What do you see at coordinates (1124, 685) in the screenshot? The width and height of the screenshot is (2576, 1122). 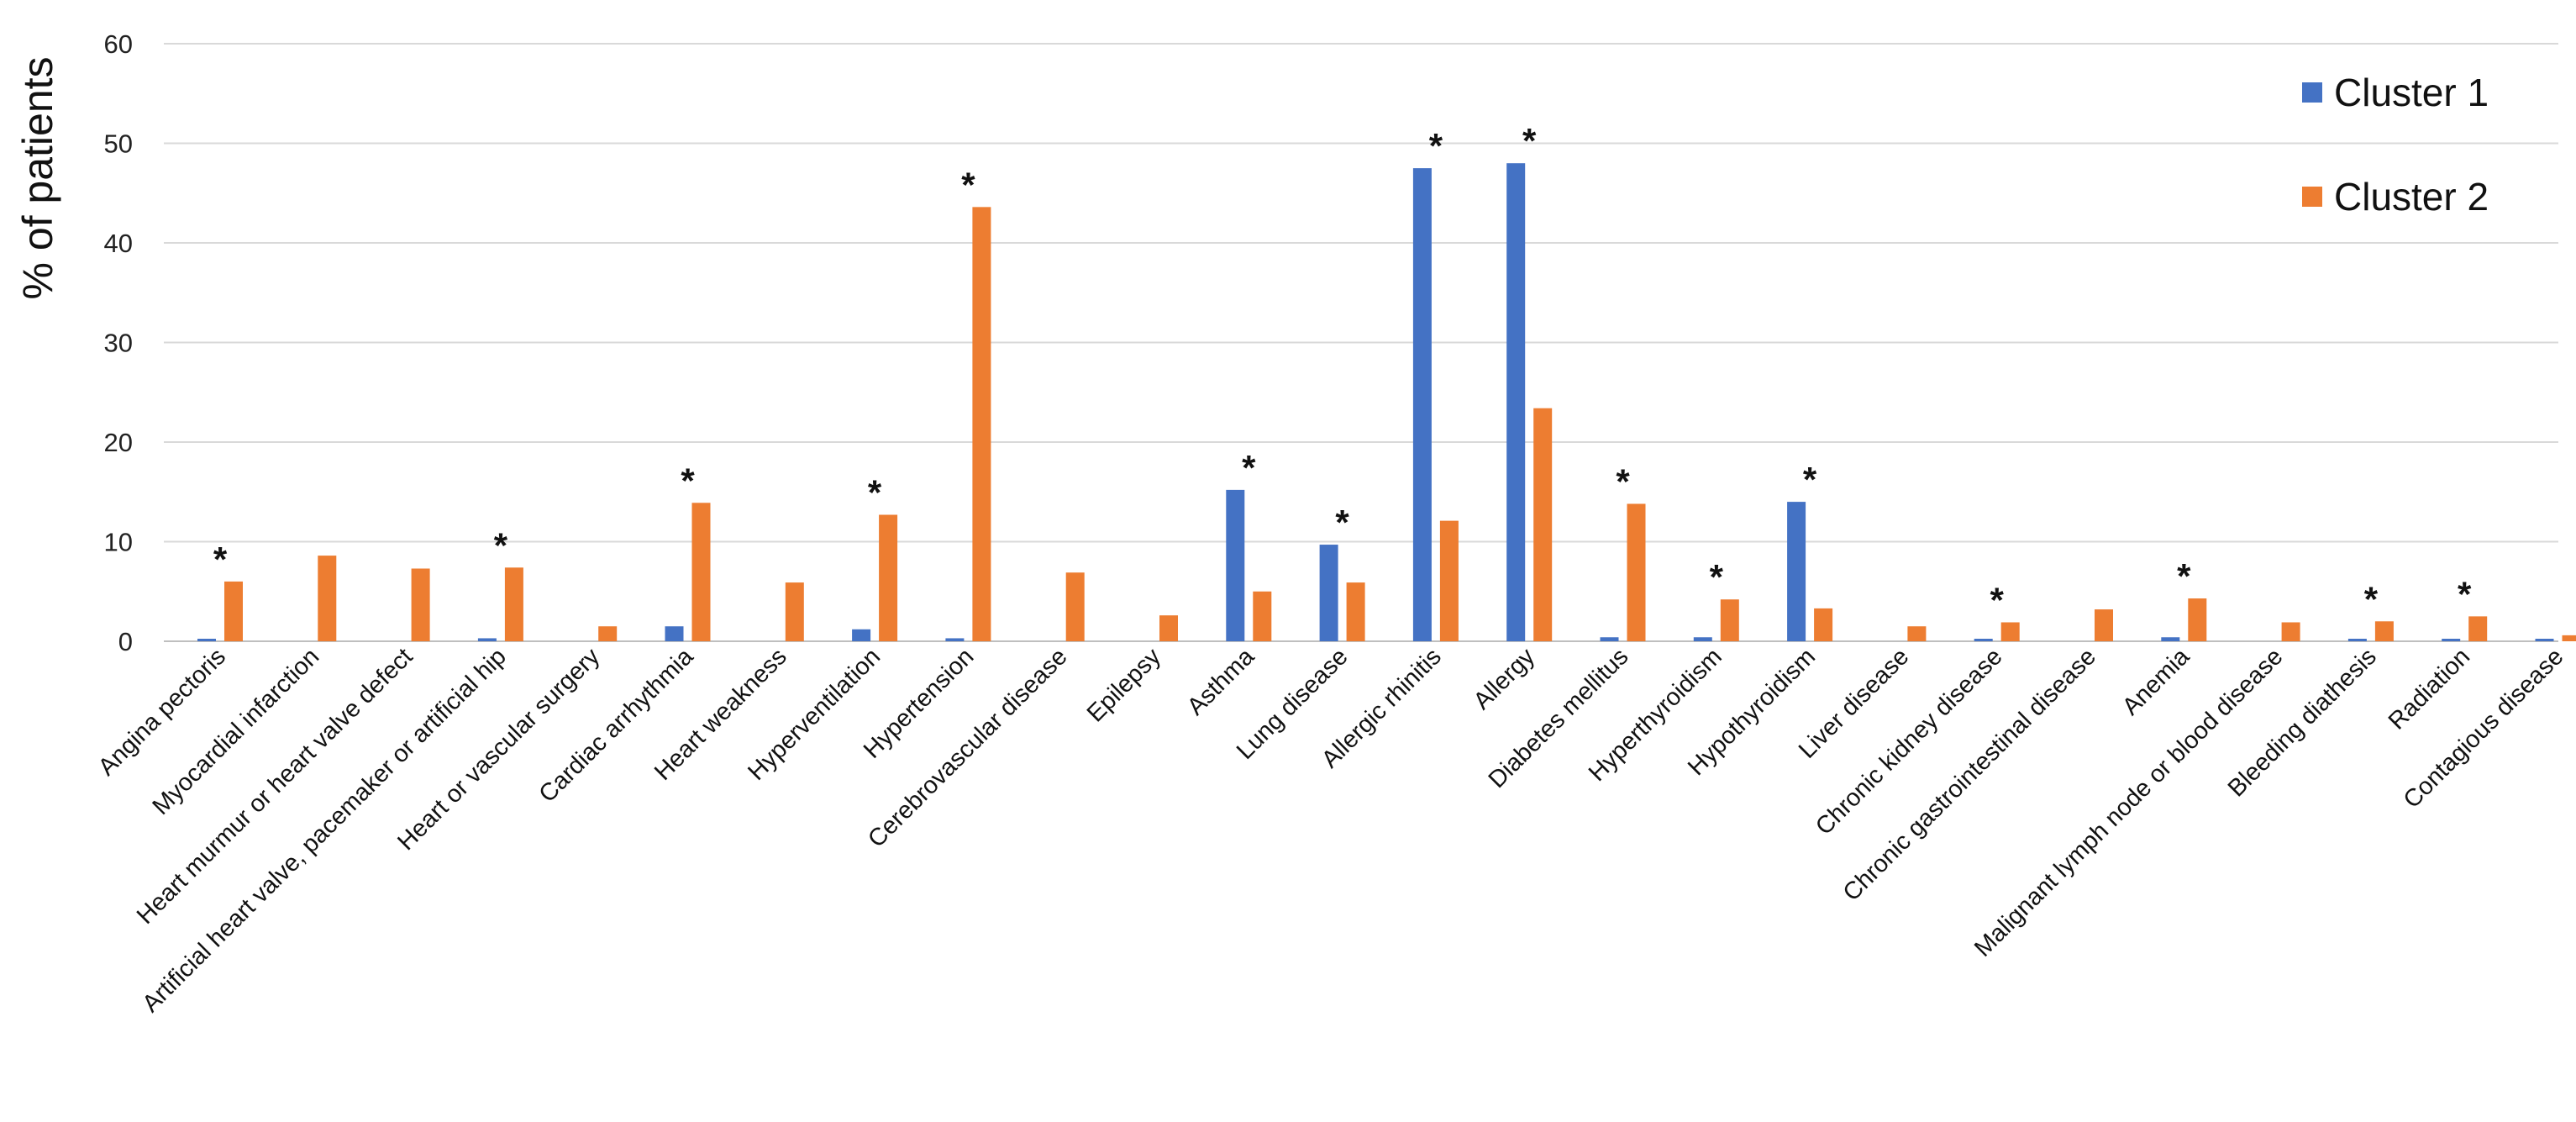 I see `x-tick-label: Epilepsy` at bounding box center [1124, 685].